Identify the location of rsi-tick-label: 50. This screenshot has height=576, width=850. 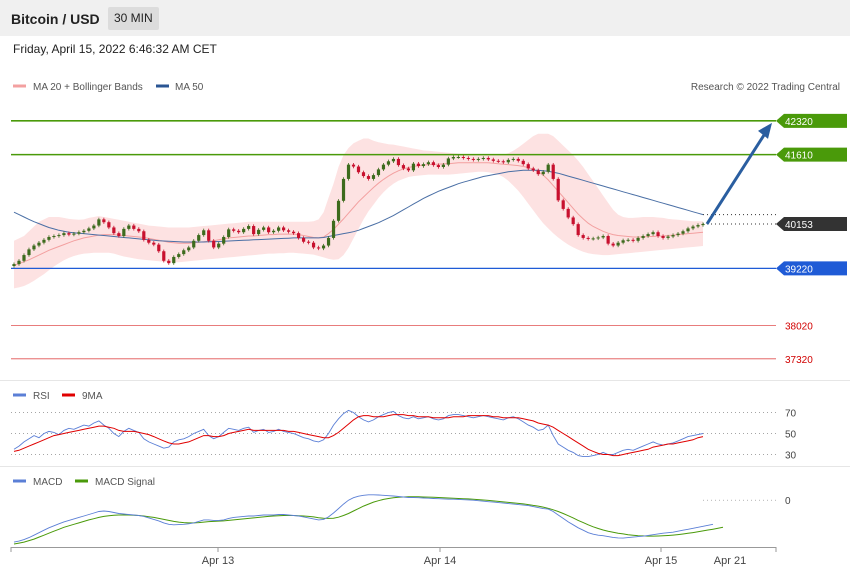
(791, 435).